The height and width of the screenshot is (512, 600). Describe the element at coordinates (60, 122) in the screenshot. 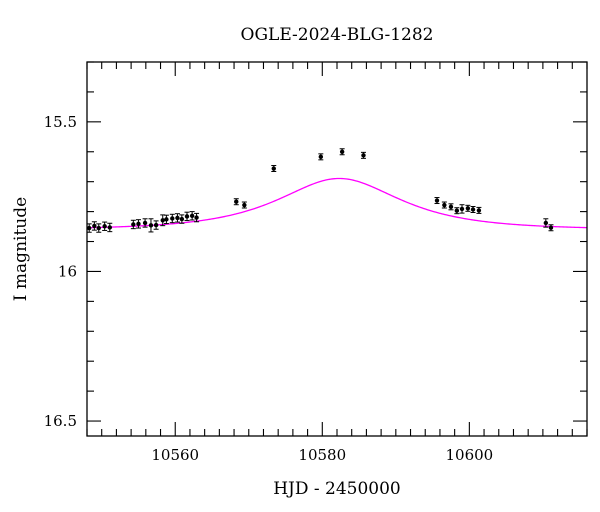

I see `y-tick-label: 15.5` at that location.